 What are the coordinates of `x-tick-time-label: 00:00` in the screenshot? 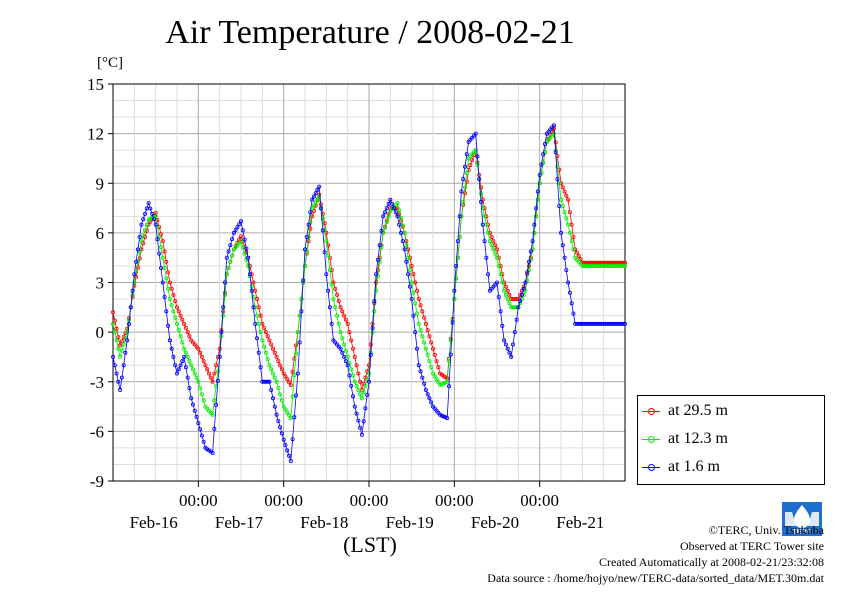 It's located at (539, 500).